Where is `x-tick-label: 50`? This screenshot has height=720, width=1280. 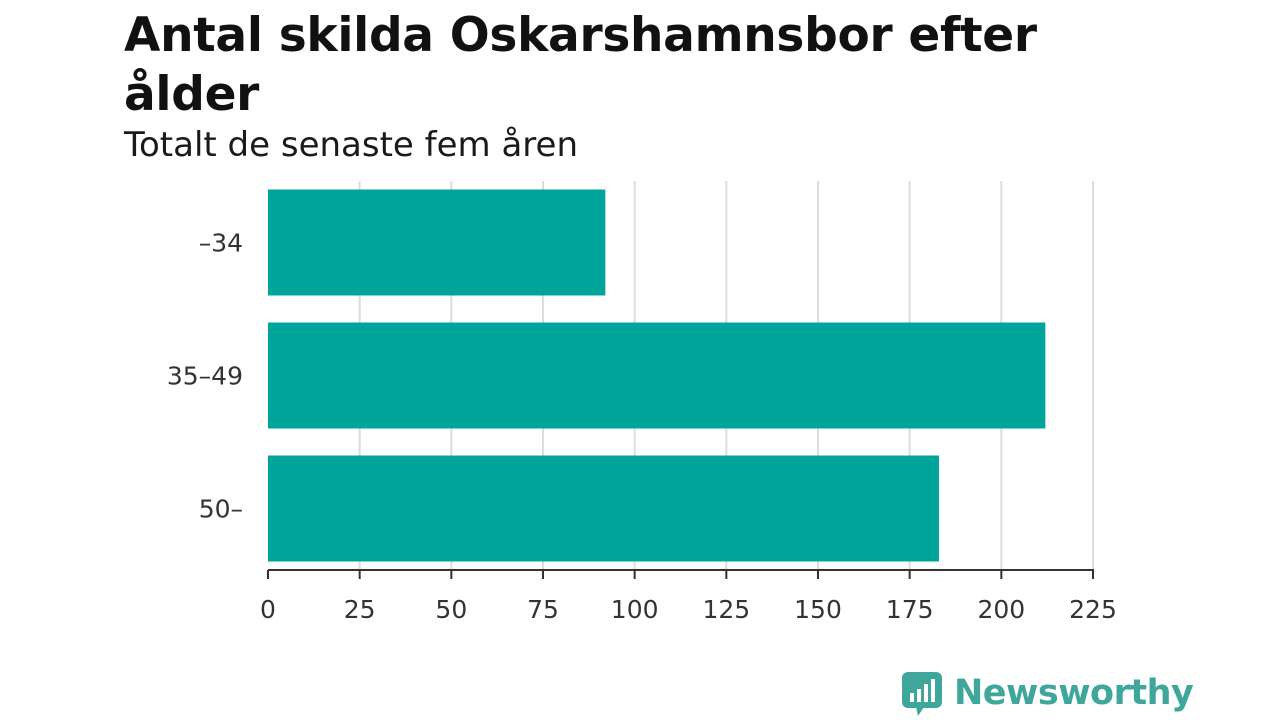
x-tick-label: 50 is located at coordinates (451, 609).